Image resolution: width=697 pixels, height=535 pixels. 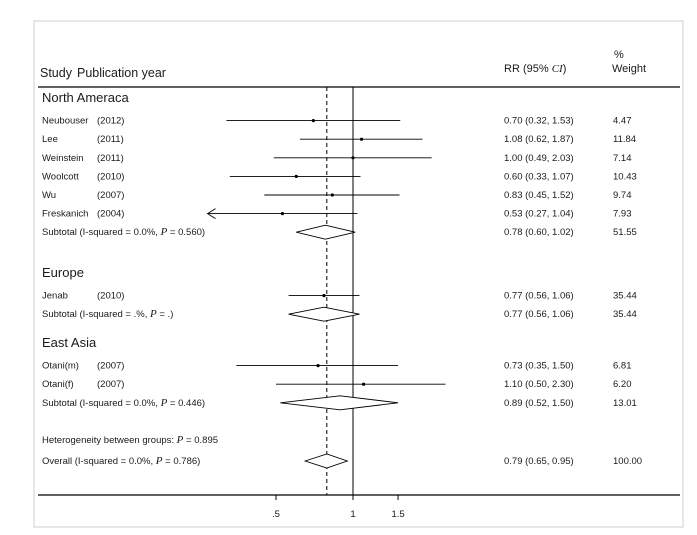 I want to click on study-0-2-weight: 7.14, so click(x=622, y=158).